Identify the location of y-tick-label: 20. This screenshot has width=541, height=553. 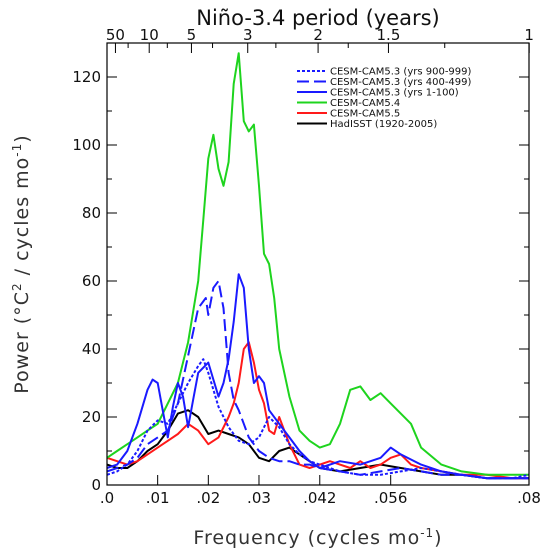
(91, 417).